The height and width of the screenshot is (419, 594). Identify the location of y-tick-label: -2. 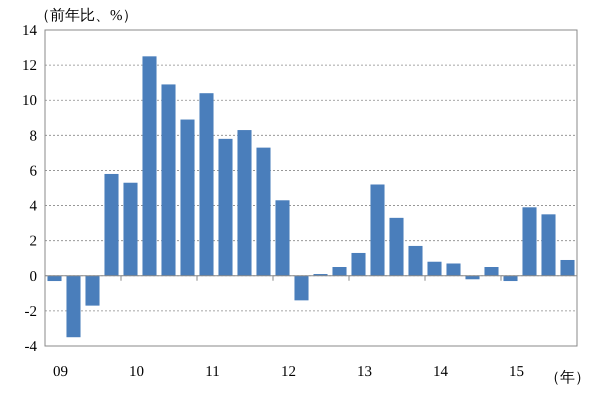
(30, 312).